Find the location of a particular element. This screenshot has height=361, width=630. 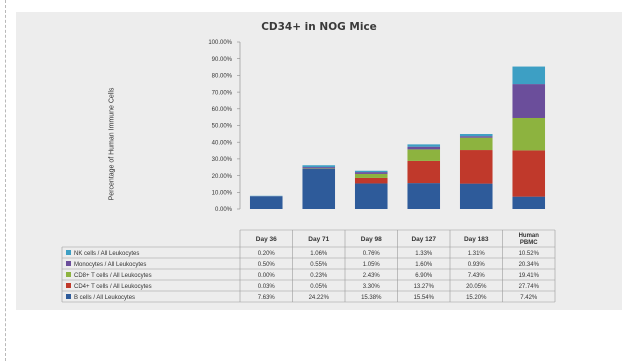

data-label: 19.41% is located at coordinates (529, 276).